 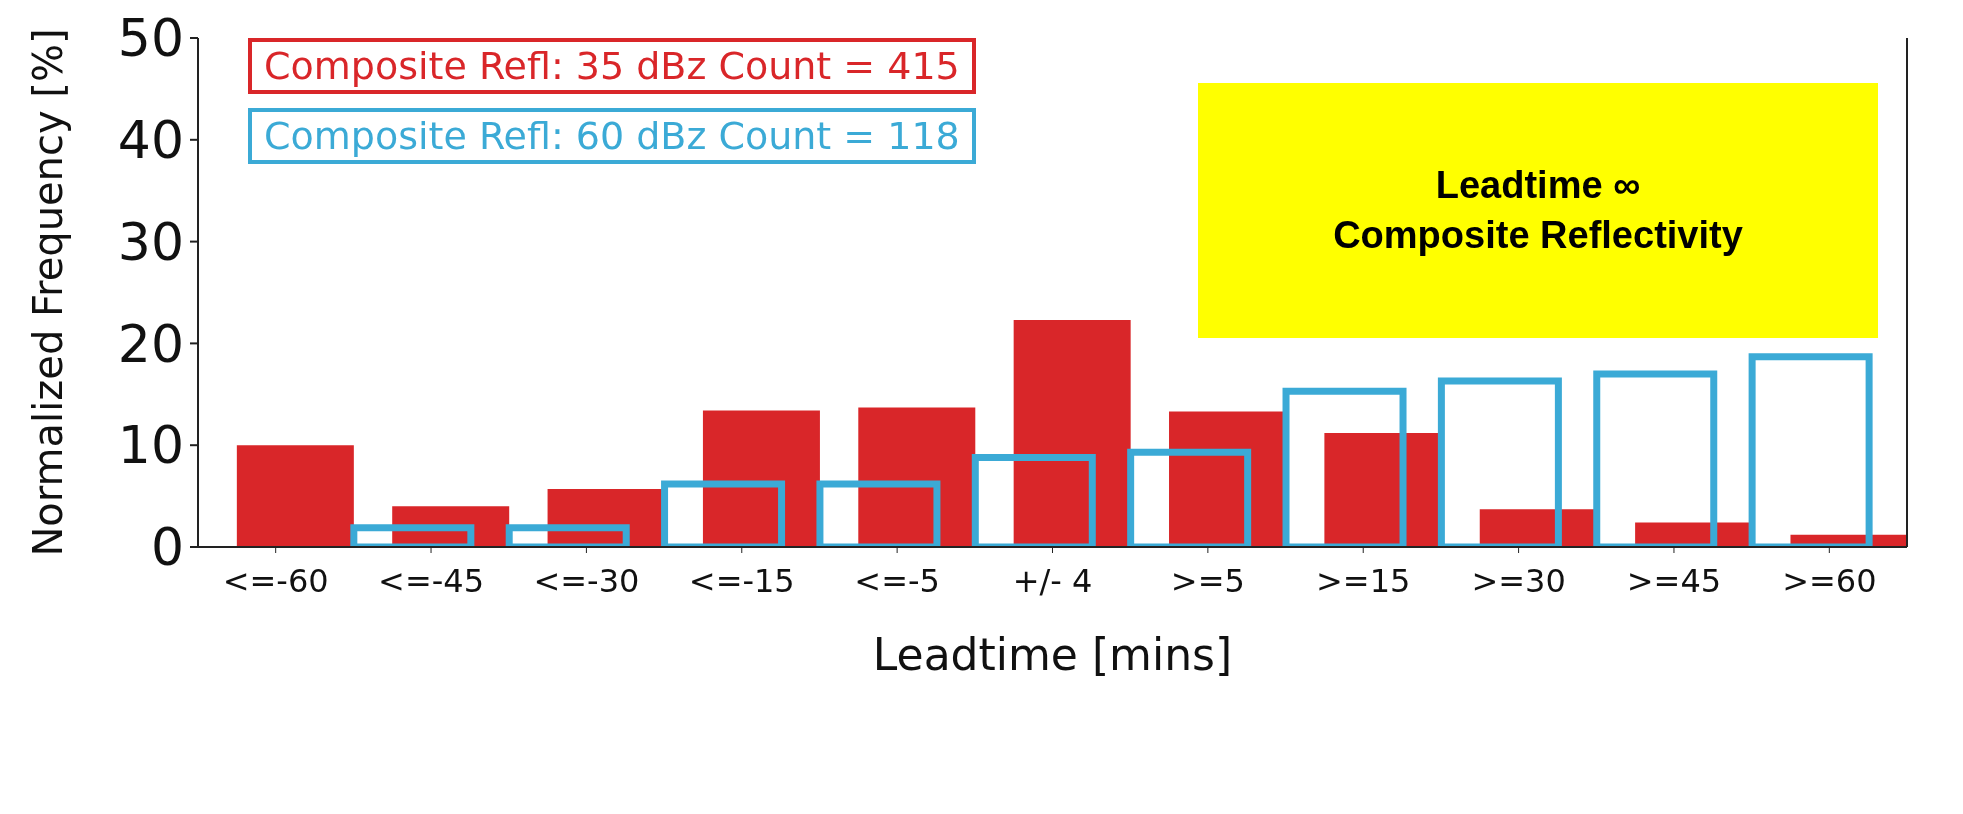 I want to click on x-tick-label: <=-30, so click(x=586, y=580).